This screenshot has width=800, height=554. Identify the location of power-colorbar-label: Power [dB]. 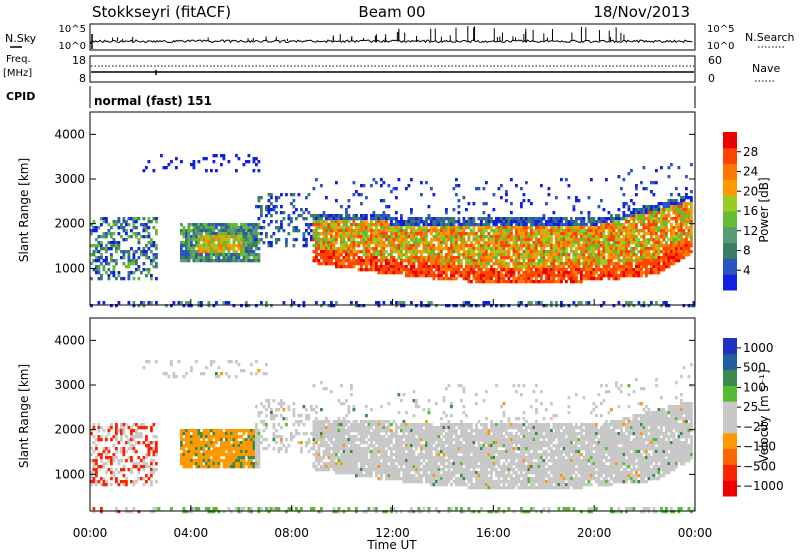
(764, 209).